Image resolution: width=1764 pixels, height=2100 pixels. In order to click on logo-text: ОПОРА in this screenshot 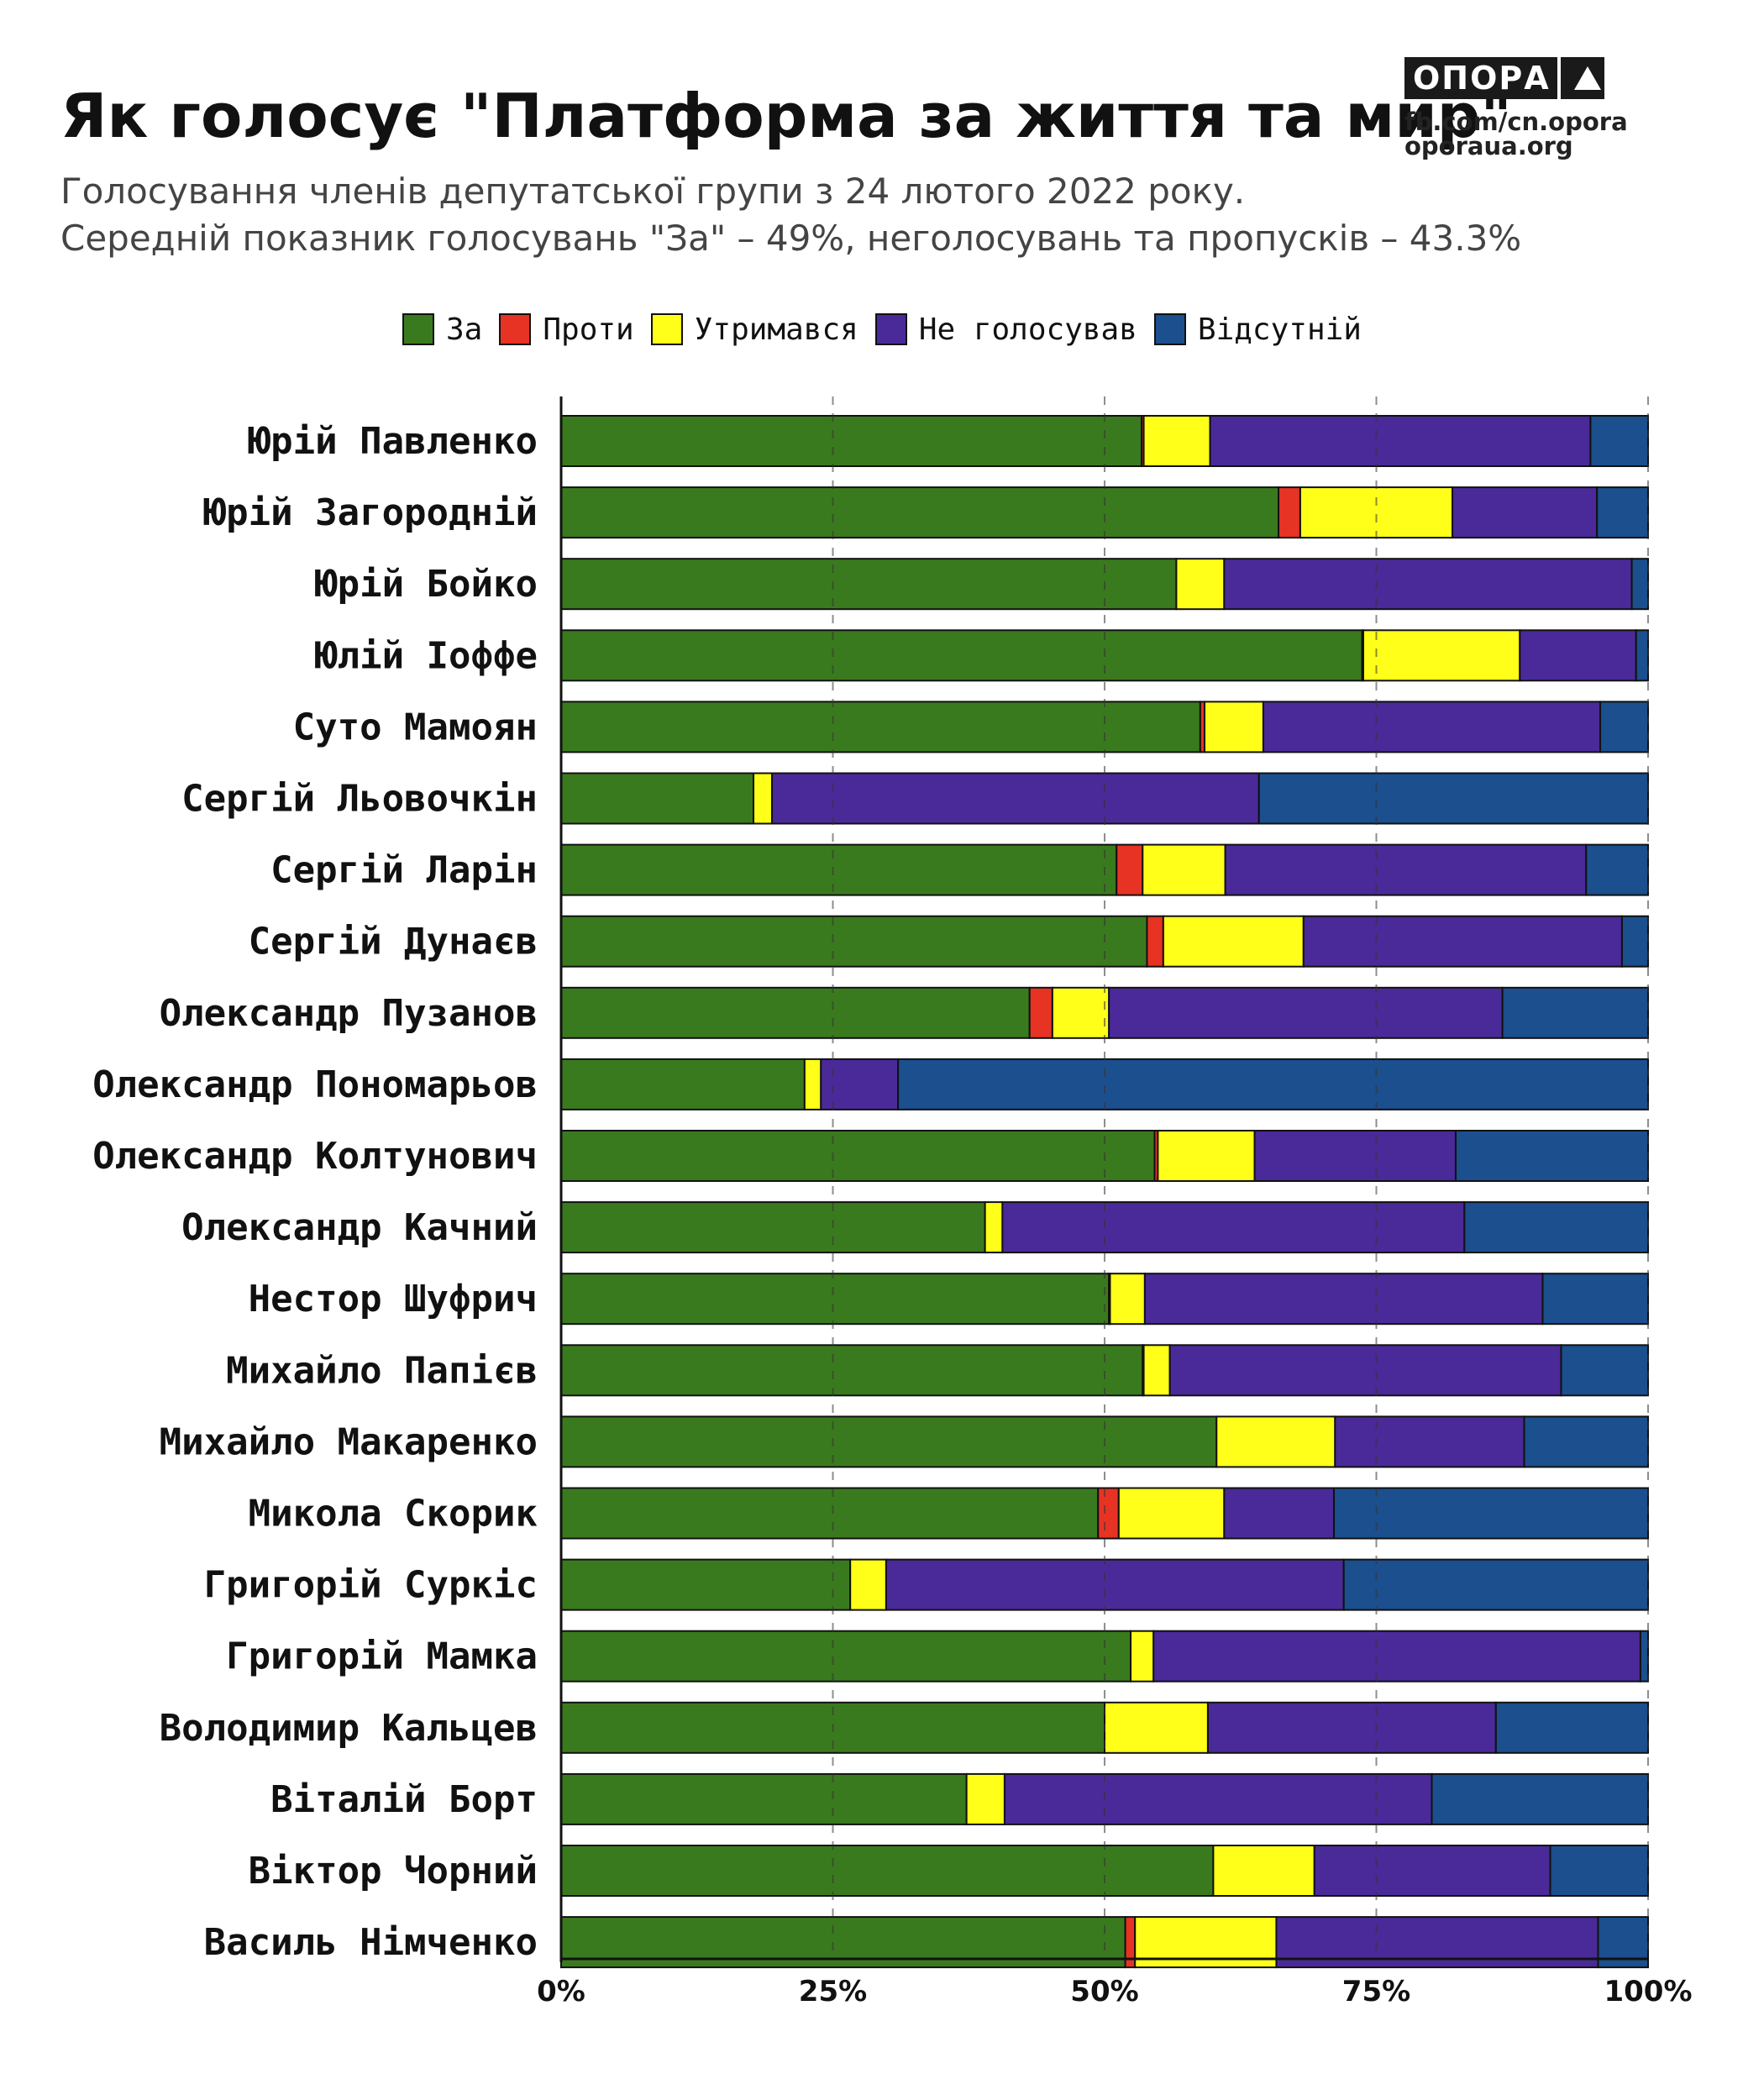, I will do `click(1482, 78)`.